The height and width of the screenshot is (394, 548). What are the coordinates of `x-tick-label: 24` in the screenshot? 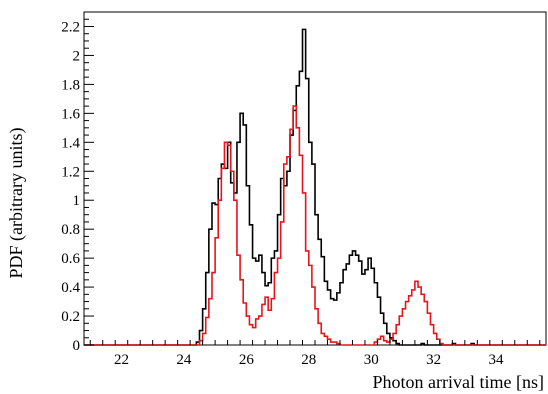 It's located at (184, 360).